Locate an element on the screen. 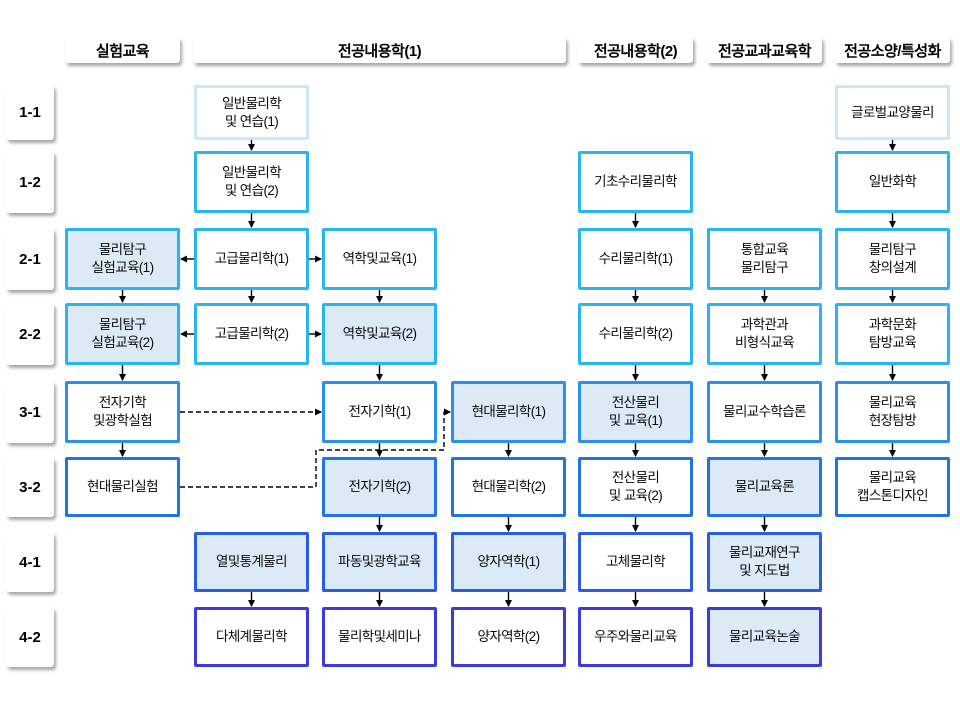 The width and height of the screenshot is (960, 720). course-gen-phys-2: 일반물리학 및 연습(2) is located at coordinates (251, 182).